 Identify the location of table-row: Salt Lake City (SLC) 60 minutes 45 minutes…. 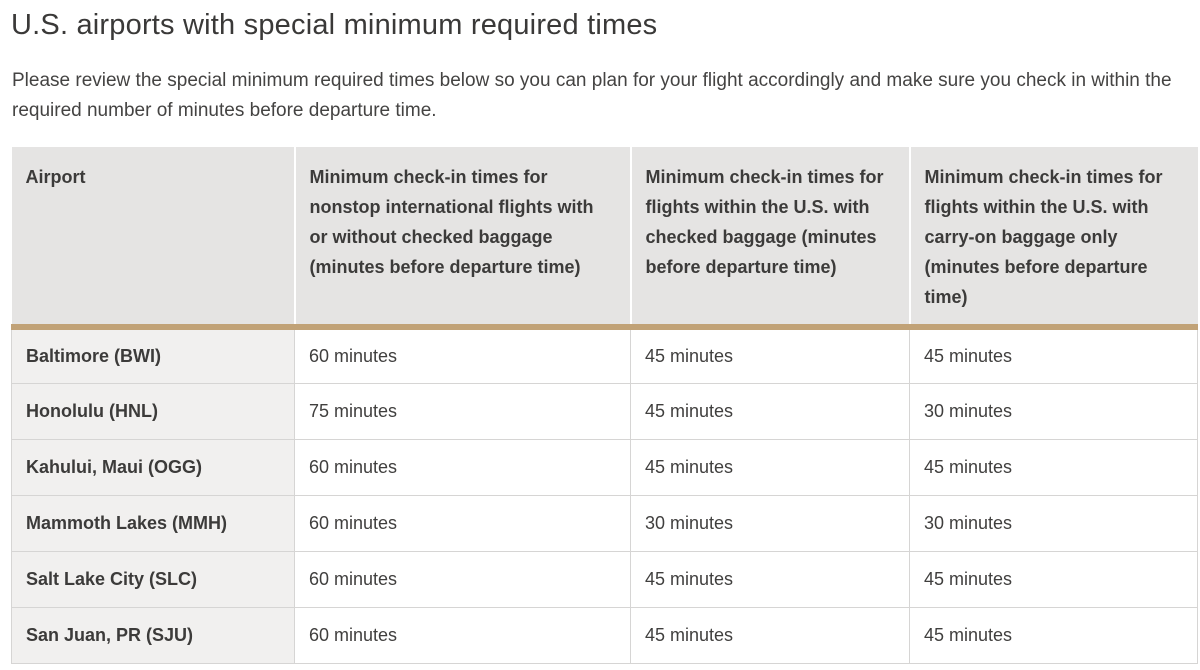
(604, 579).